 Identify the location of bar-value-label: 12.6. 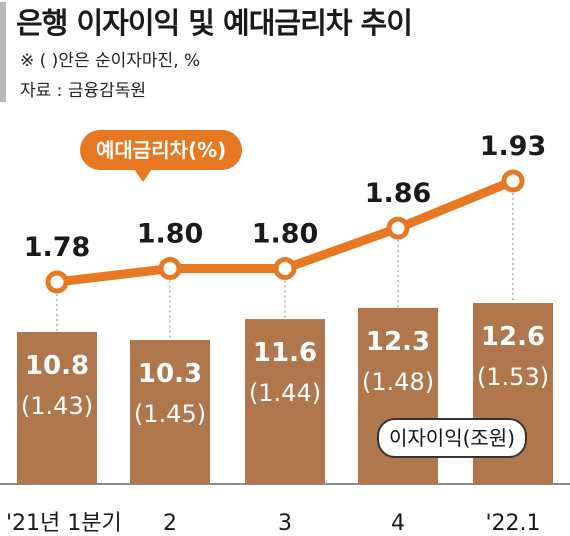
(513, 337).